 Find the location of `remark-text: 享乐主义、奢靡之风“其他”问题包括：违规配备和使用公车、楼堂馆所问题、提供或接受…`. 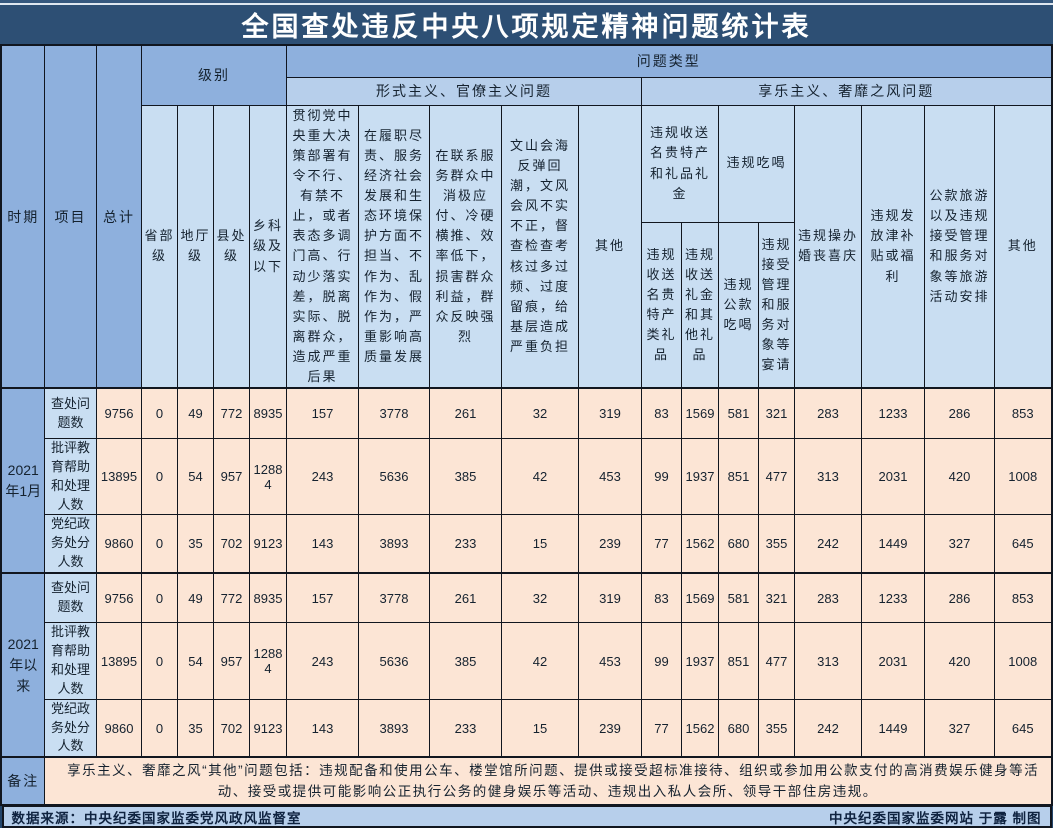

remark-text: 享乐主义、奢靡之风“其他”问题包括：违规配备和使用公车、楼堂馆所问题、提供或接受… is located at coordinates (548, 781).